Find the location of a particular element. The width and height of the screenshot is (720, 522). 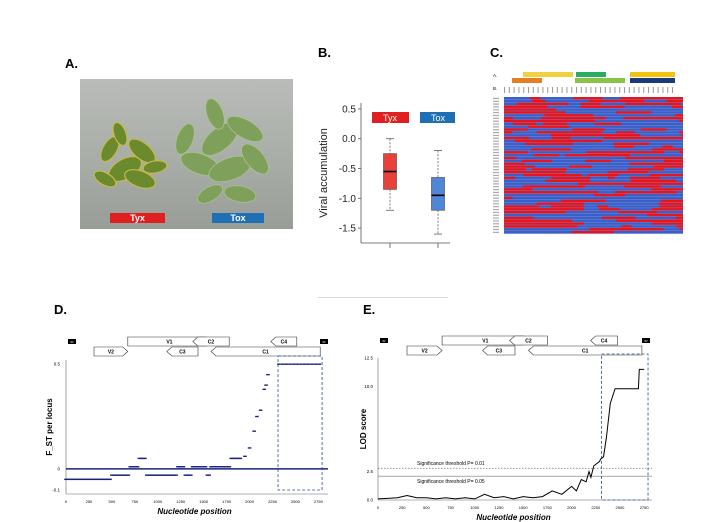

y-tick-label: -0.1 is located at coordinates (56, 489).